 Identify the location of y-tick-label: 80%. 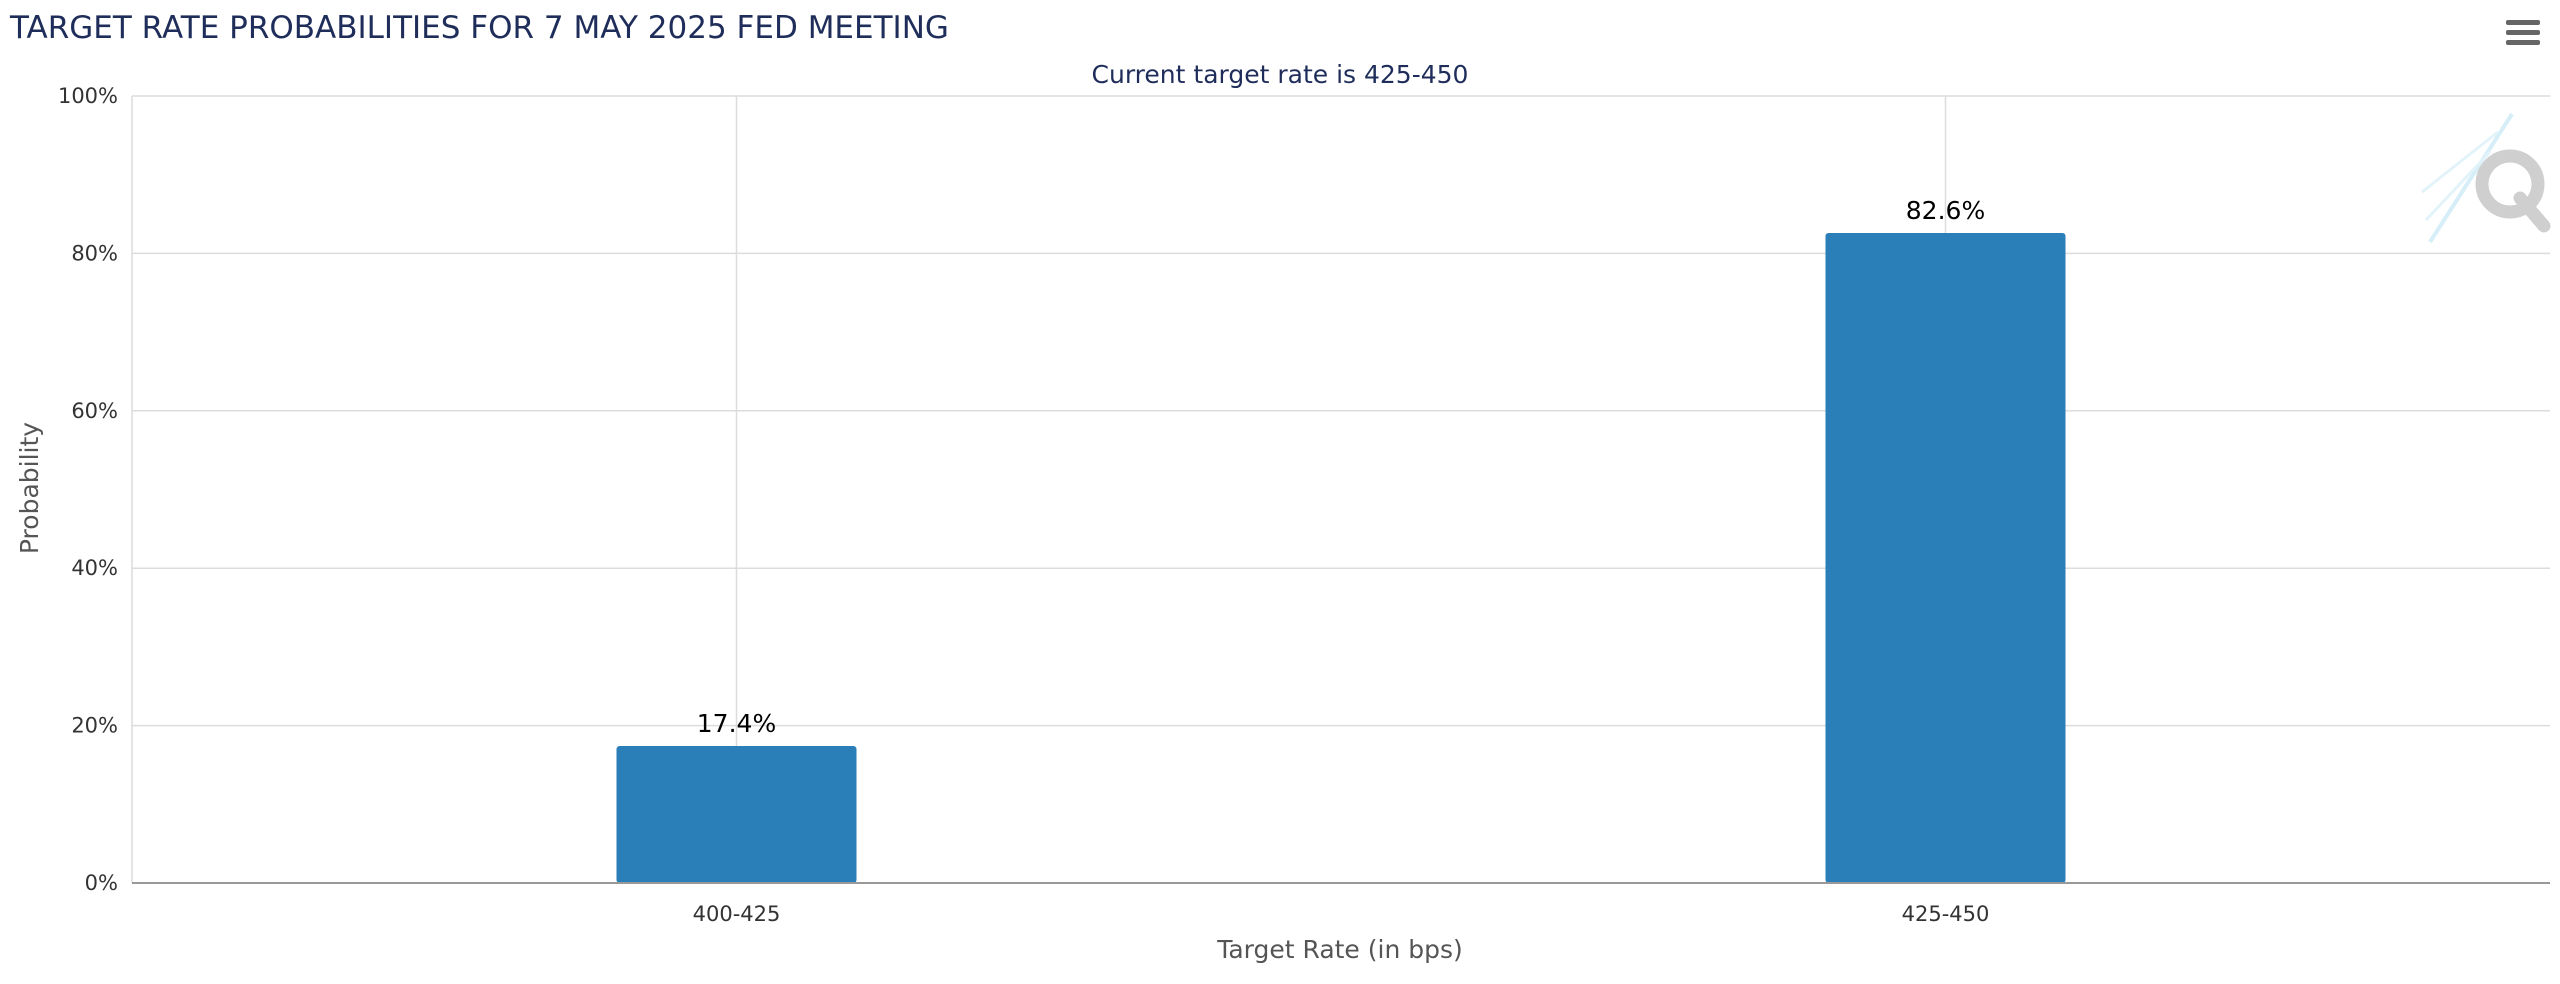
(94, 253).